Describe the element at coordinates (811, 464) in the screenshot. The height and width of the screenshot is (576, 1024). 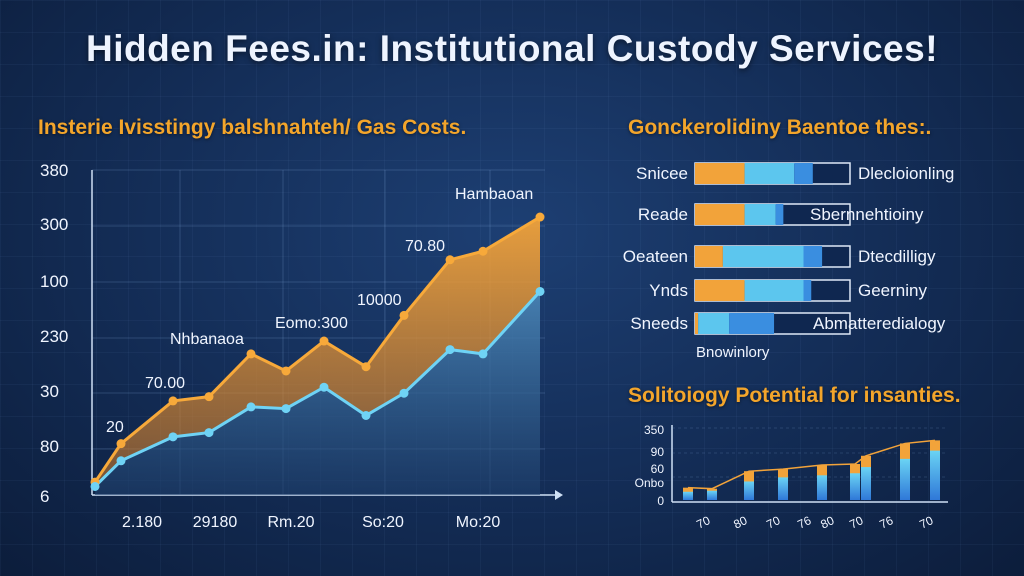
I see `bottom-trend-line` at that location.